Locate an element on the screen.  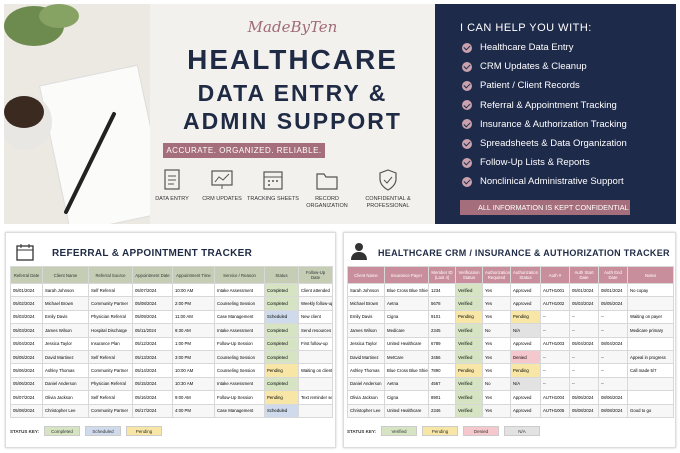
status-key: STATUS KEY: Verified Pending Denied N/A is located at coordinates (443, 431).